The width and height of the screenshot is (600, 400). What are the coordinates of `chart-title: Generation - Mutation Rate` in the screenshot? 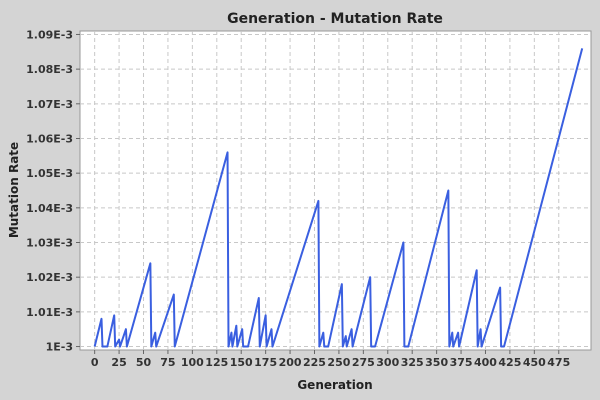 It's located at (335, 19).